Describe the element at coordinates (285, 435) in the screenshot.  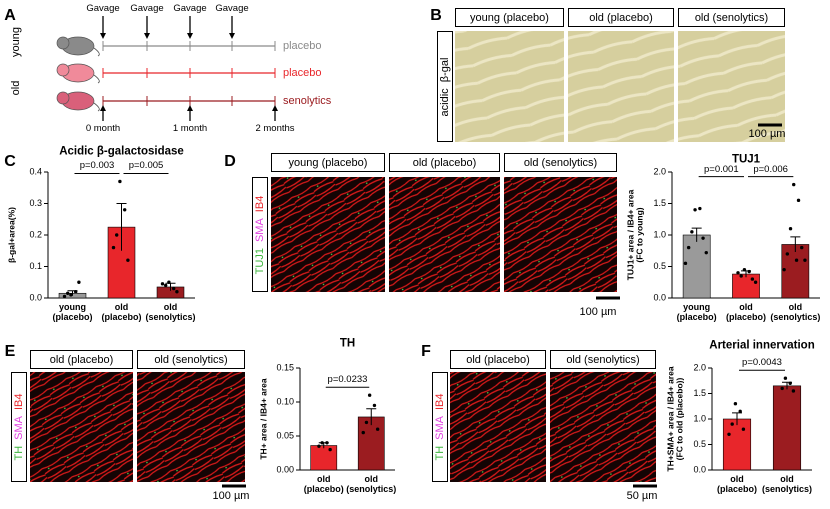
I see `y-tick-label: 0.05` at that location.